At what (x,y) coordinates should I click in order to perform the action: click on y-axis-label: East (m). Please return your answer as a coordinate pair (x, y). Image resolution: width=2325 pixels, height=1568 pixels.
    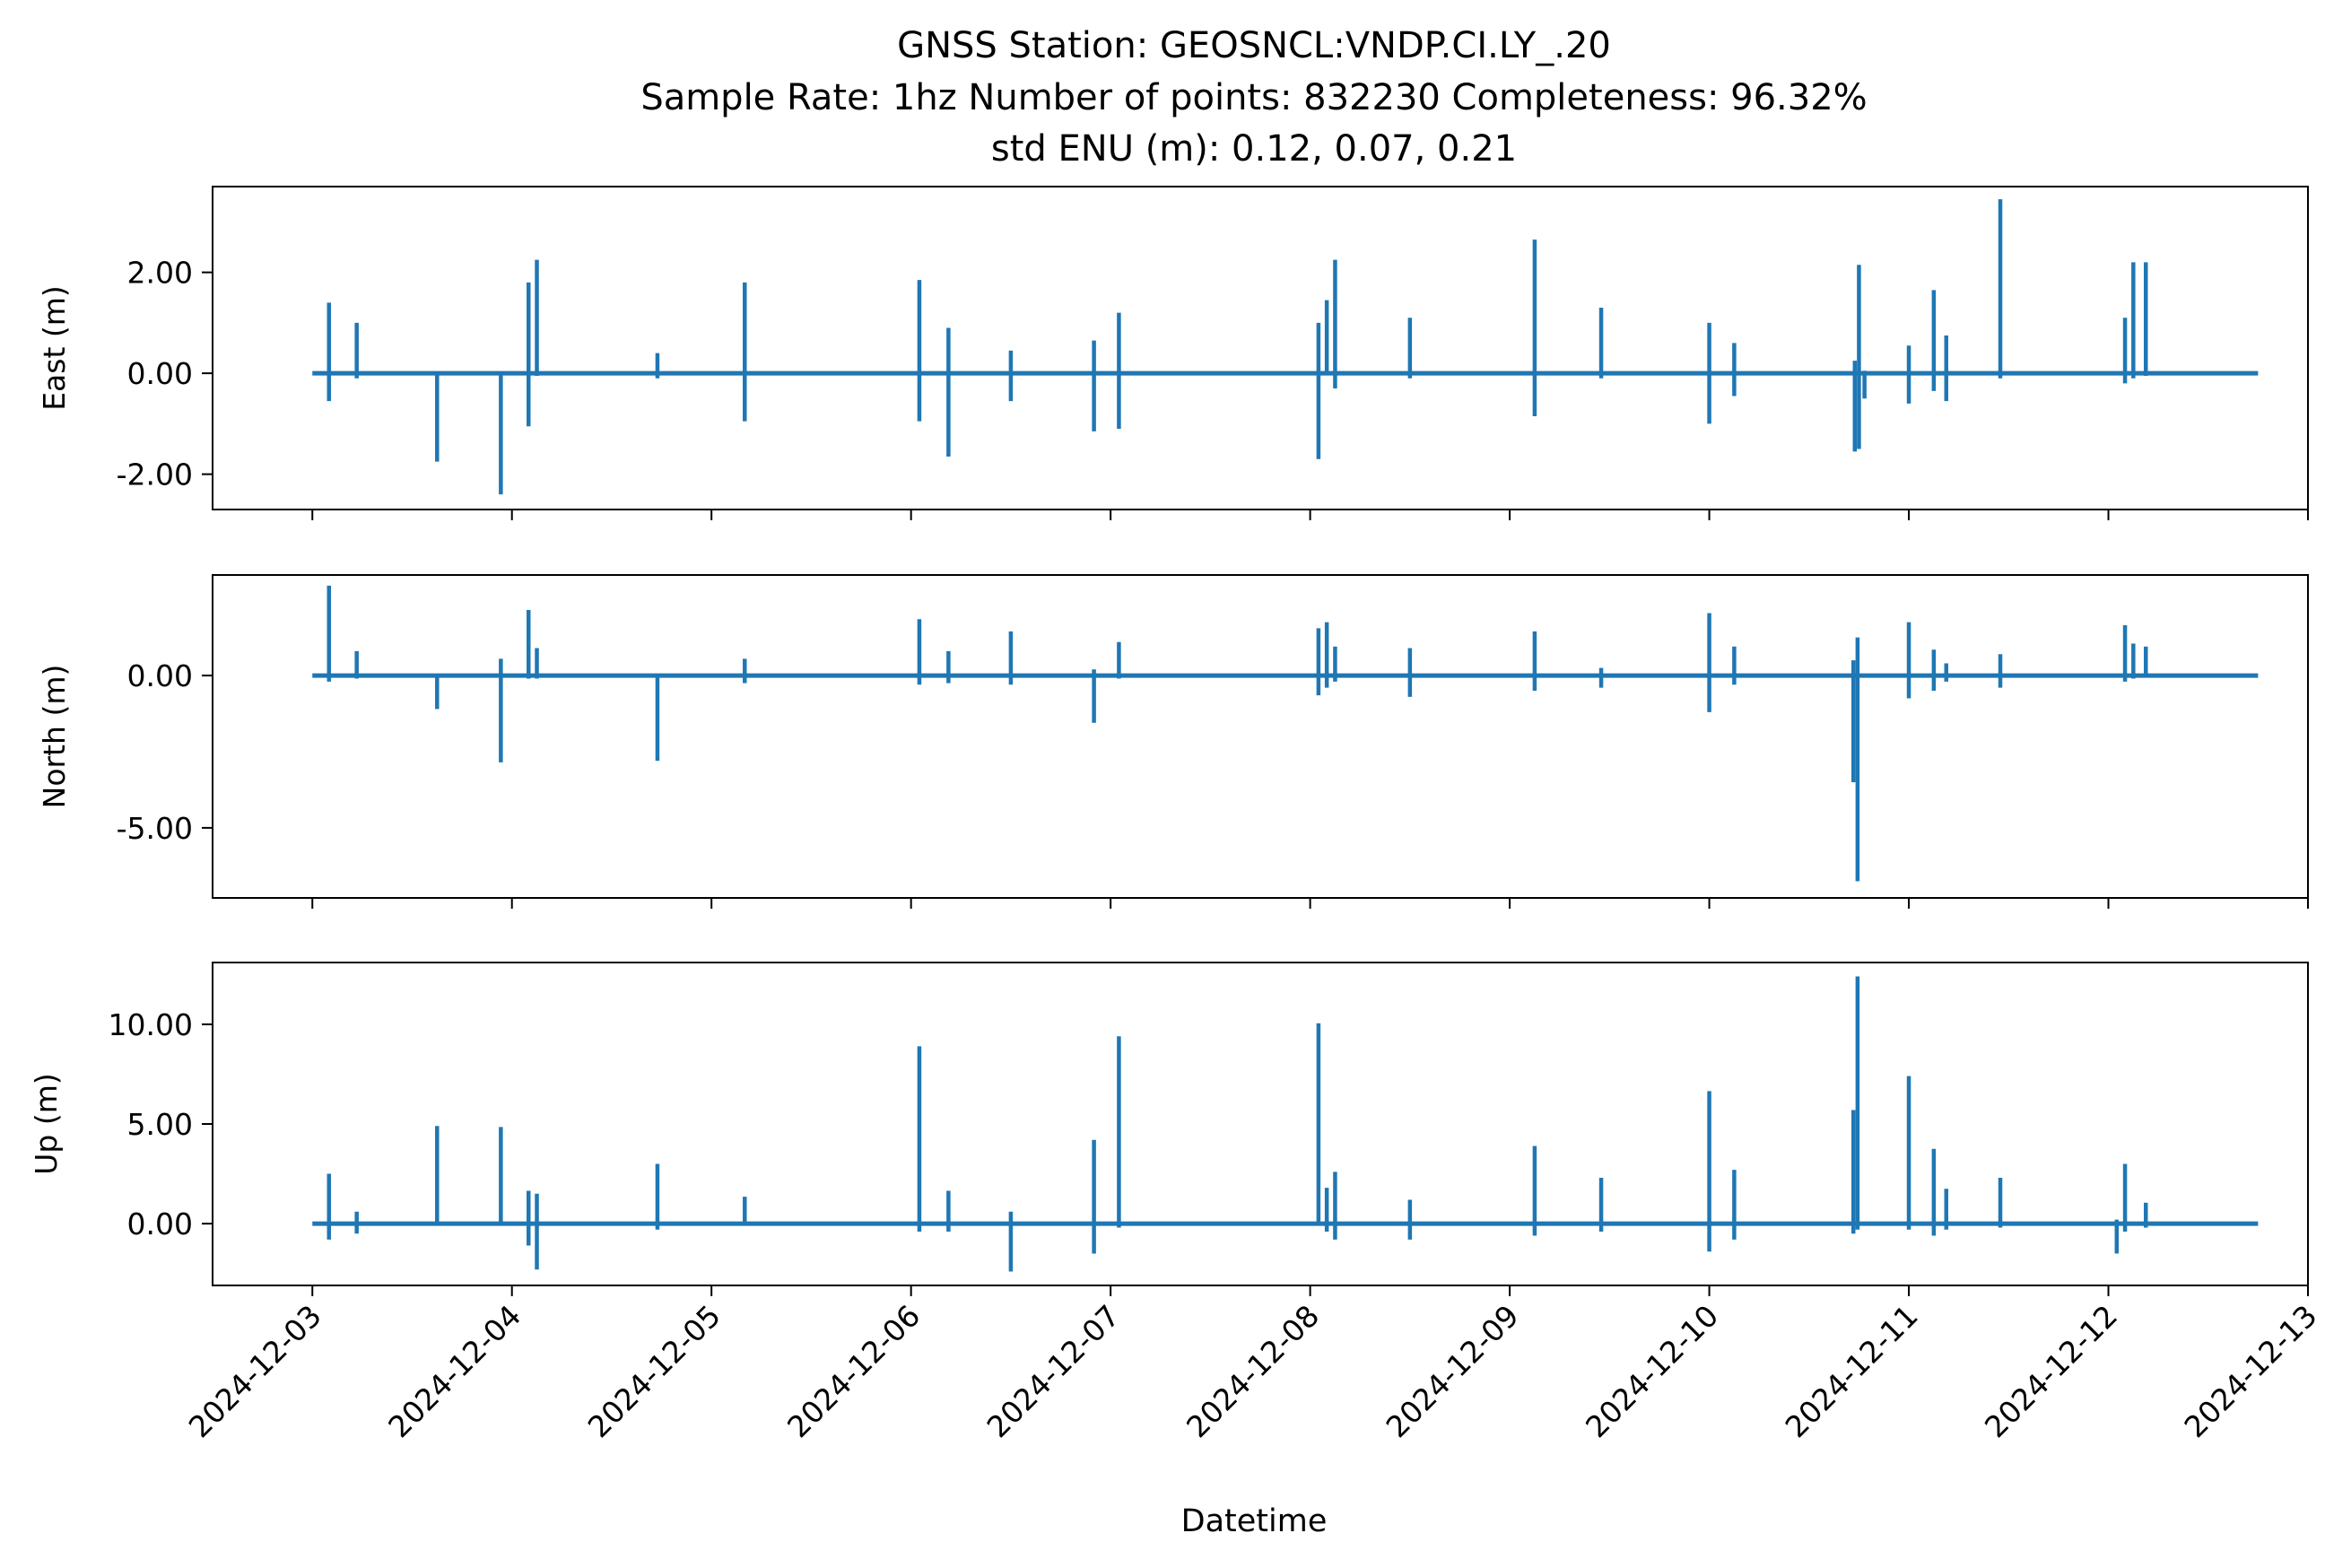
    Looking at the image, I should click on (54, 348).